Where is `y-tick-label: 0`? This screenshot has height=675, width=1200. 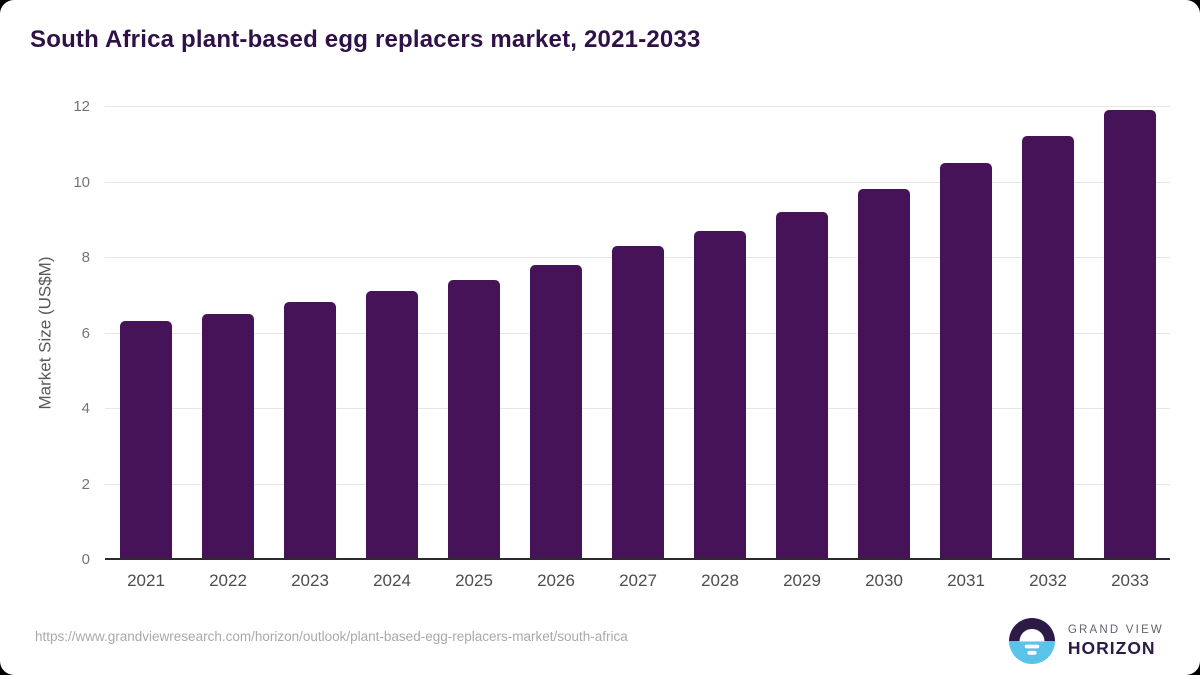
y-tick-label: 0 is located at coordinates (85, 559).